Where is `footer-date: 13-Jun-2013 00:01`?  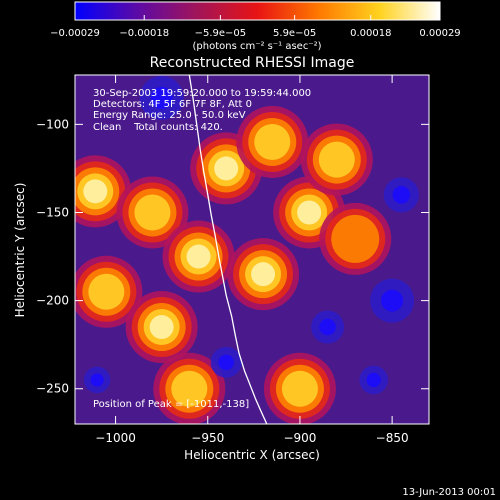 footer-date: 13-Jun-2013 00:01 is located at coordinates (449, 492).